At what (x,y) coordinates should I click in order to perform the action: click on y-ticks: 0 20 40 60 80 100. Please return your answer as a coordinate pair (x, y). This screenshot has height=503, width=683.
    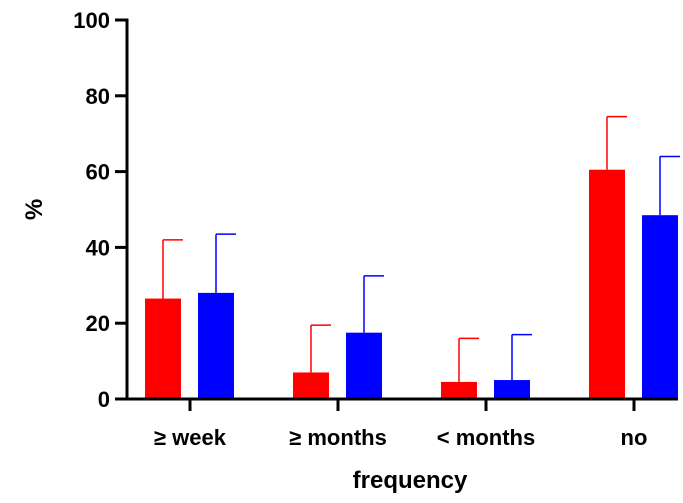
    Looking at the image, I should click on (100, 210).